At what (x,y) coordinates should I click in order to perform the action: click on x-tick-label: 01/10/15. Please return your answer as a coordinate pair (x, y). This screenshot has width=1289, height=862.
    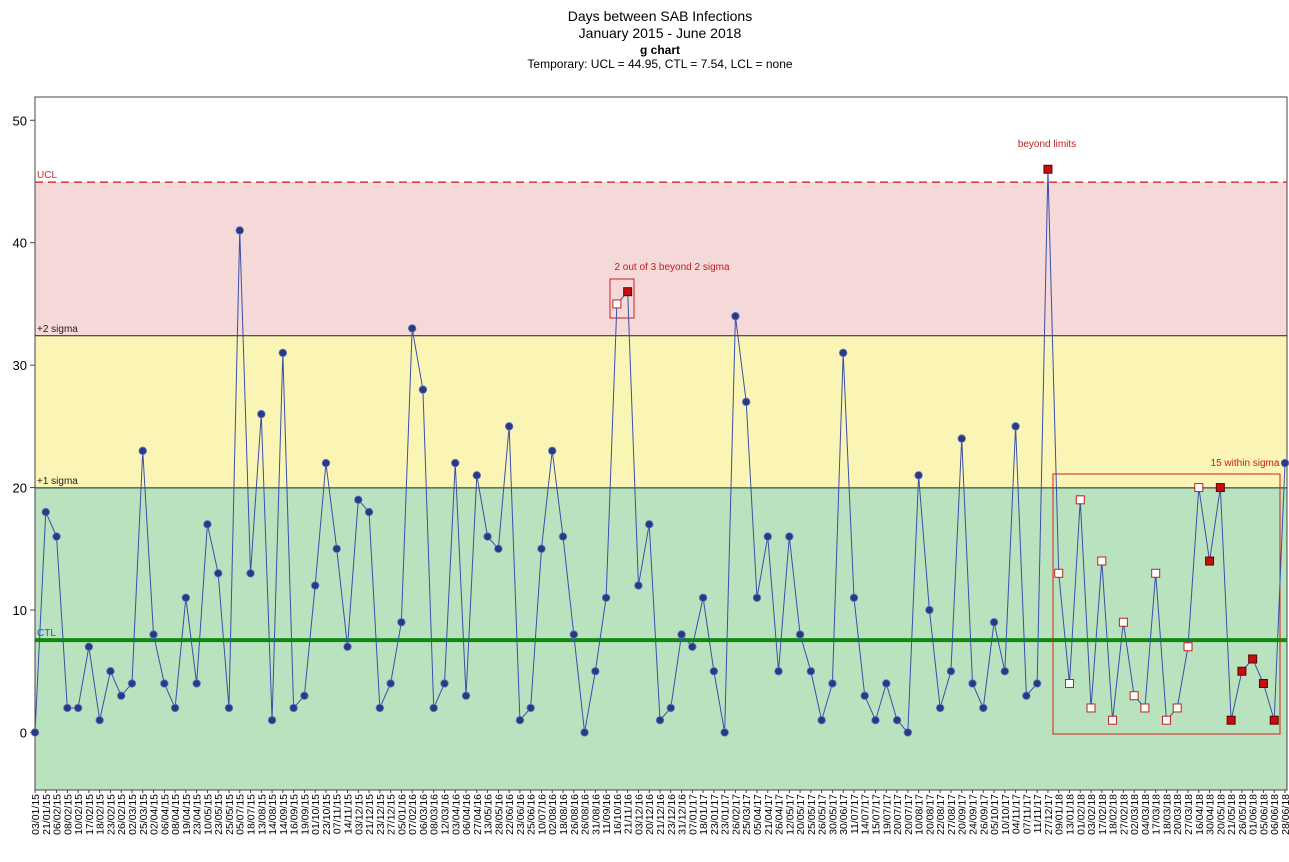
    Looking at the image, I should click on (316, 814).